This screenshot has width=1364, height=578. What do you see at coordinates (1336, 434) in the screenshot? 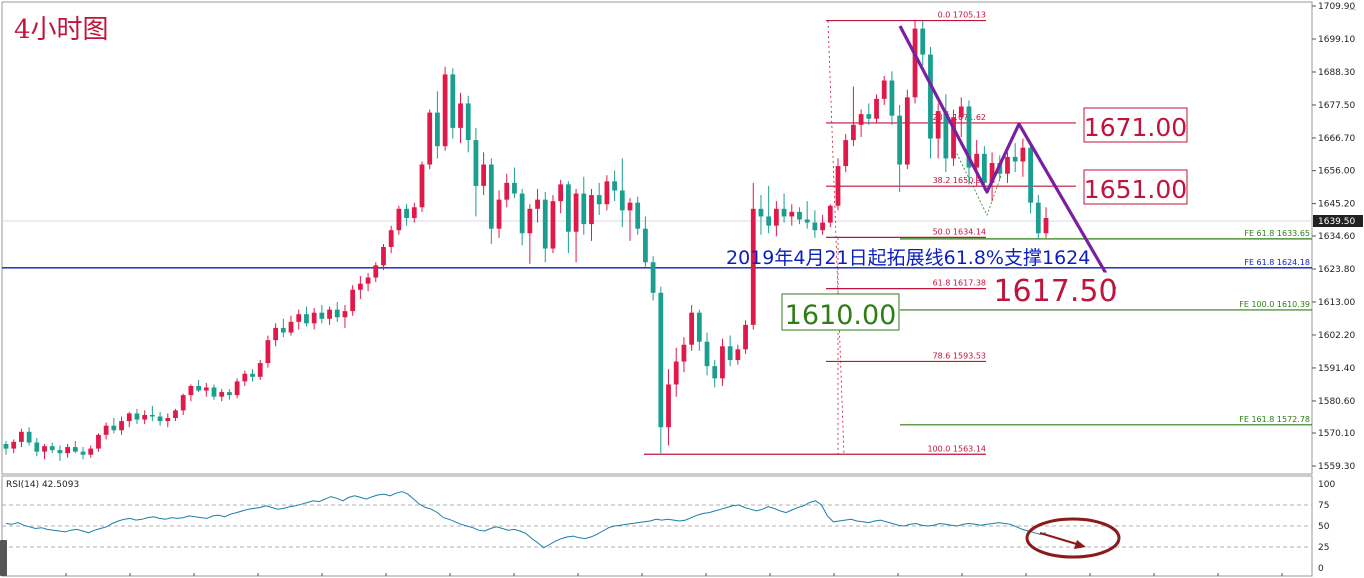
I see `y-tick-label: 1570.10` at bounding box center [1336, 434].